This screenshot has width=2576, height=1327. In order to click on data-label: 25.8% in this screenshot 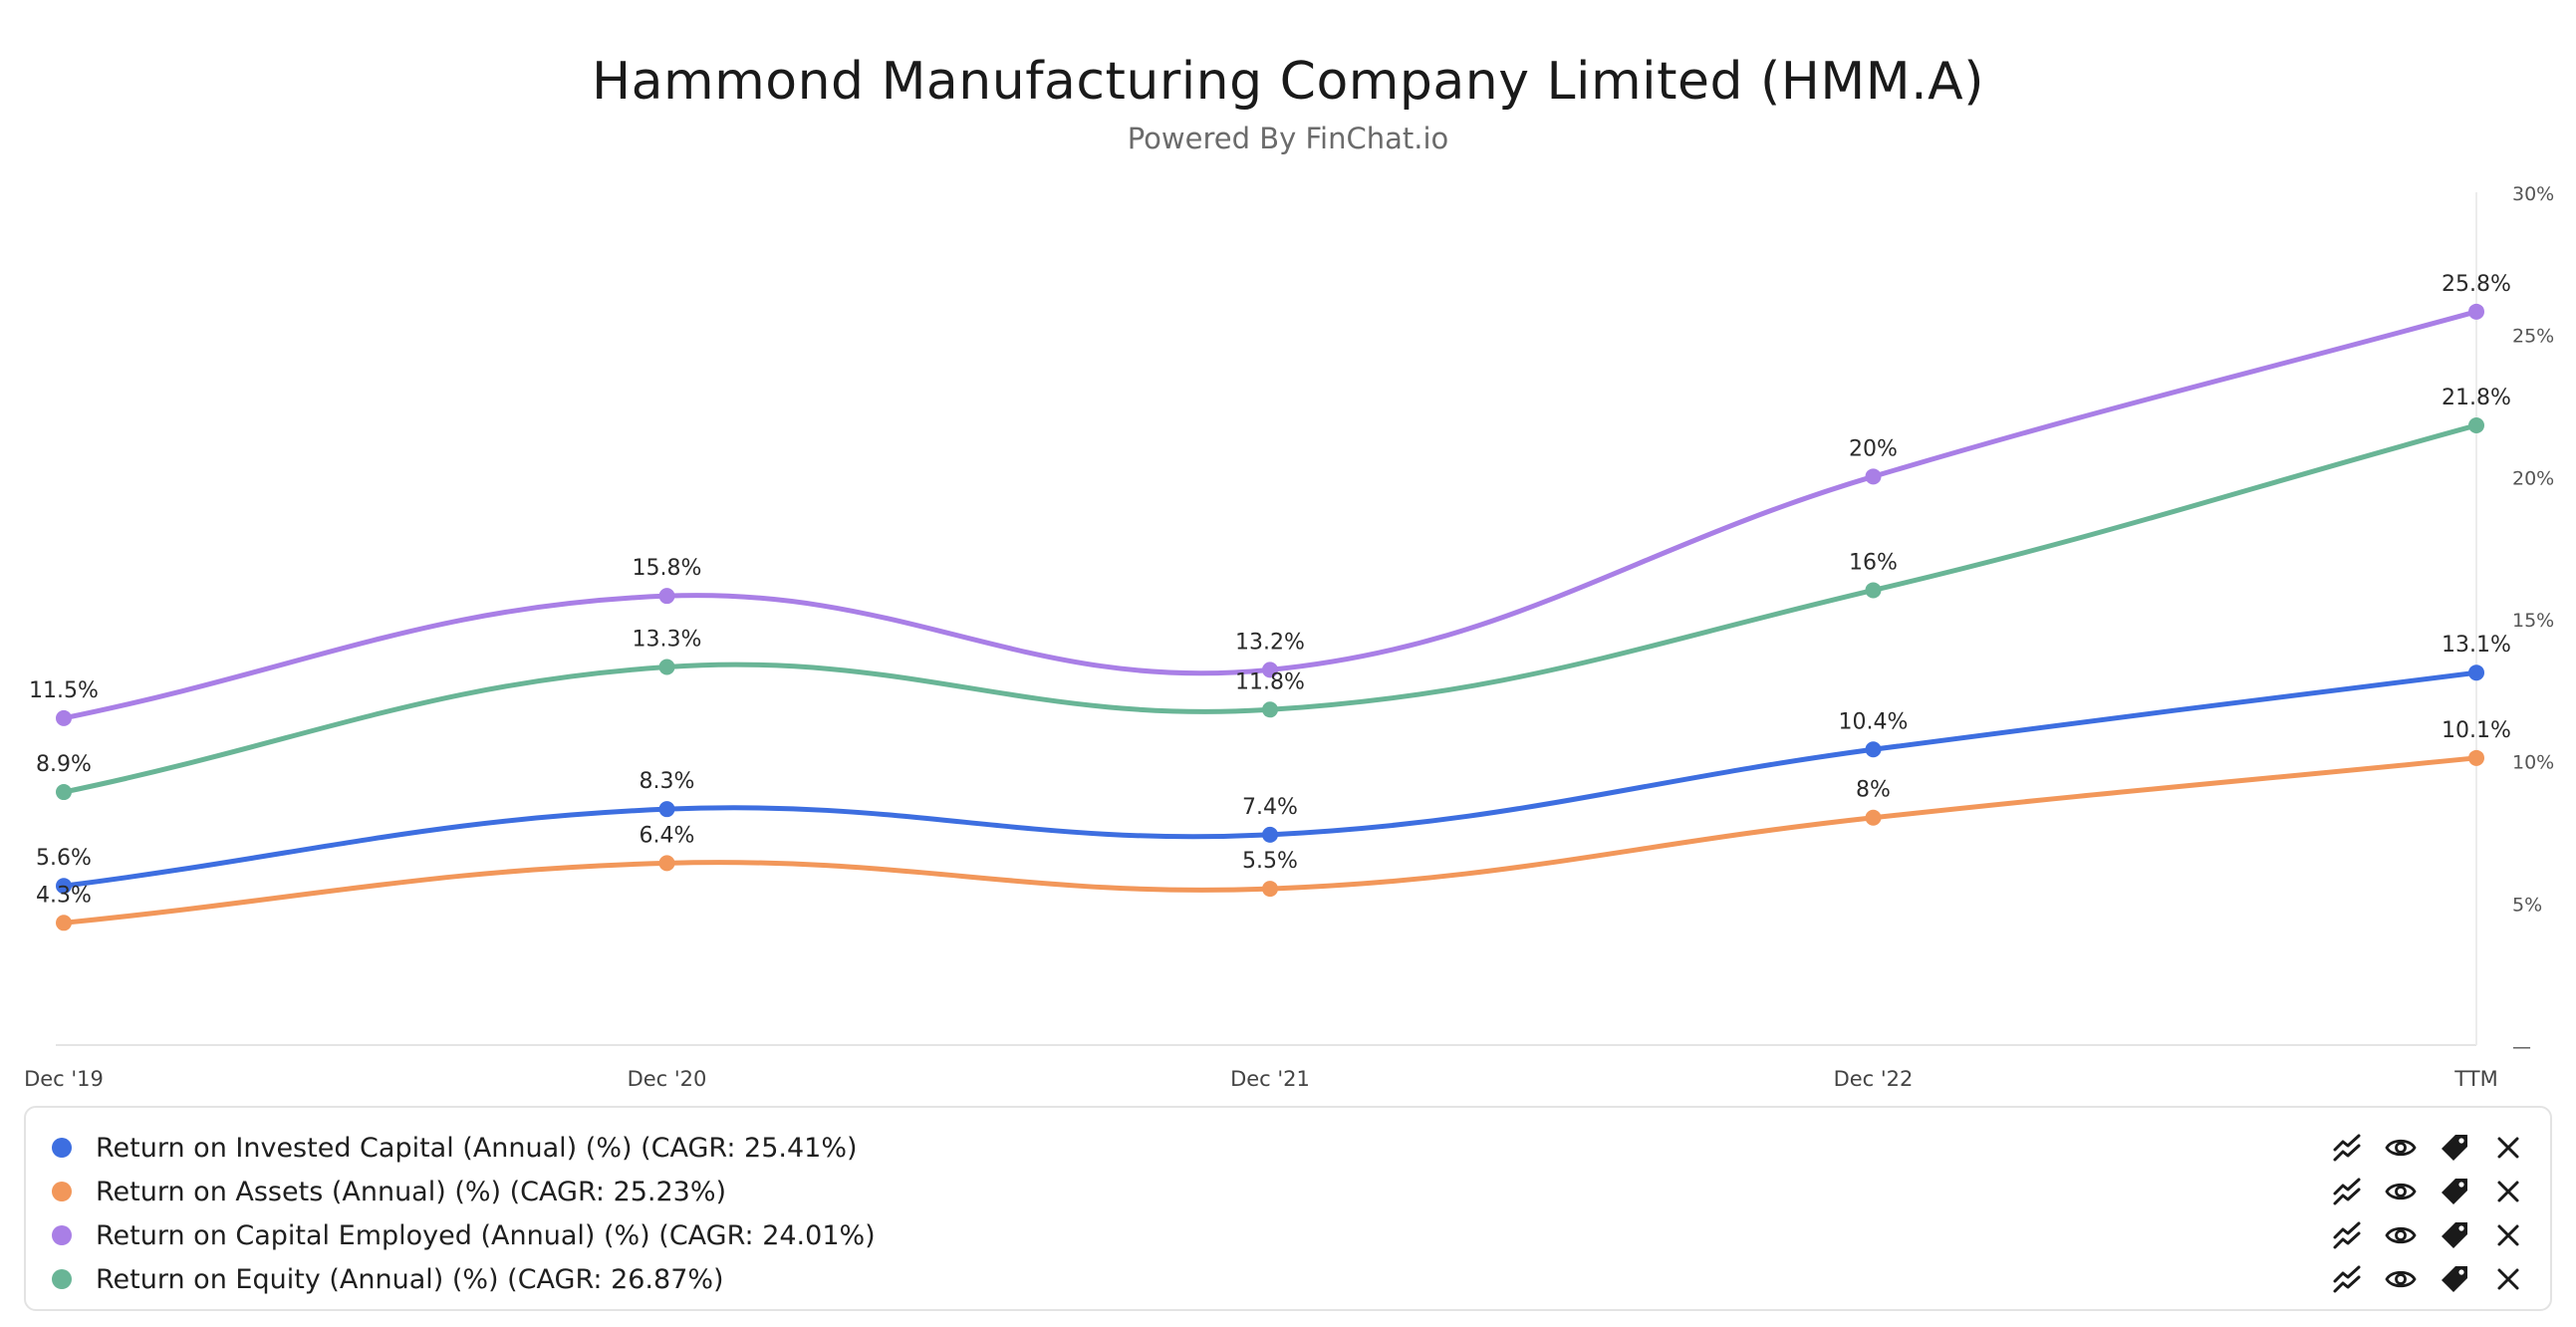, I will do `click(2476, 284)`.